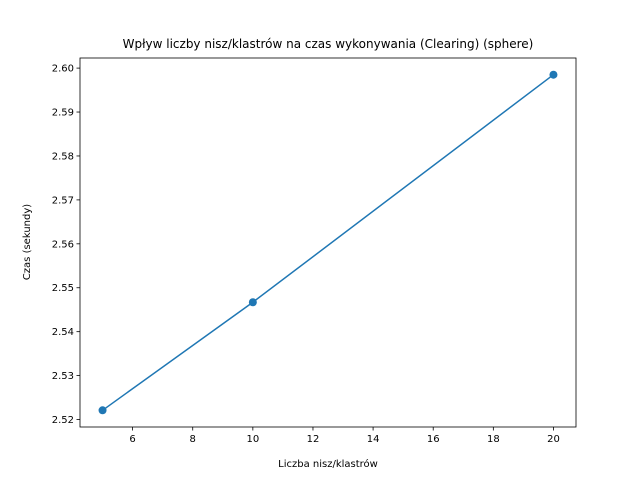  What do you see at coordinates (373, 439) in the screenshot?
I see `x-tick-label: 14` at bounding box center [373, 439].